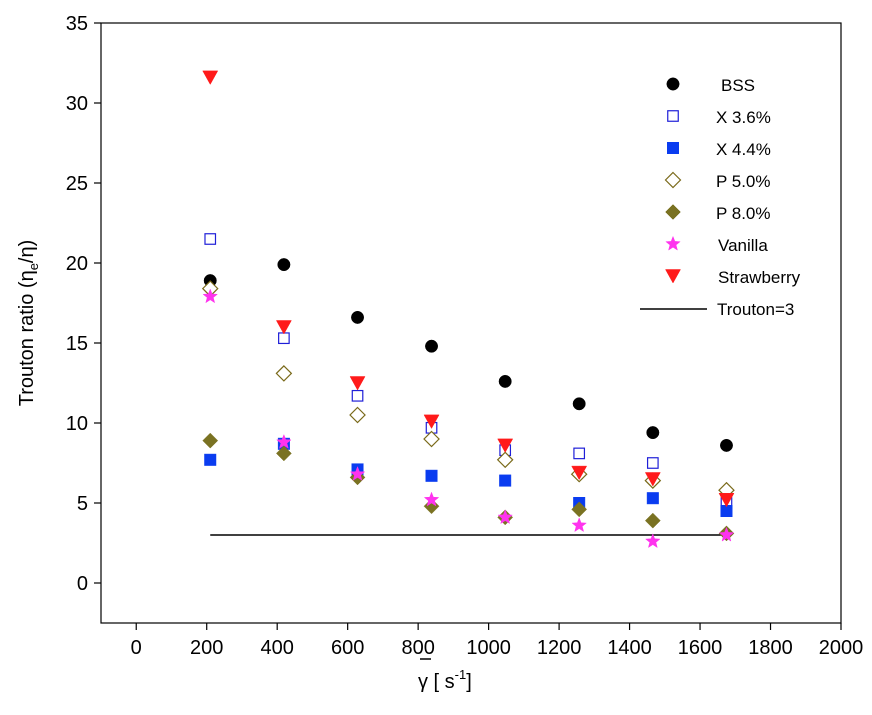  What do you see at coordinates (82, 504) in the screenshot?
I see `y-tick-label-5: 5` at bounding box center [82, 504].